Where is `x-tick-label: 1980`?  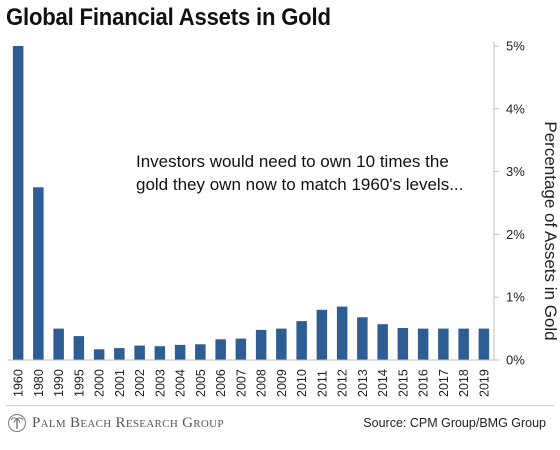 x-tick-label: 1980 is located at coordinates (39, 383).